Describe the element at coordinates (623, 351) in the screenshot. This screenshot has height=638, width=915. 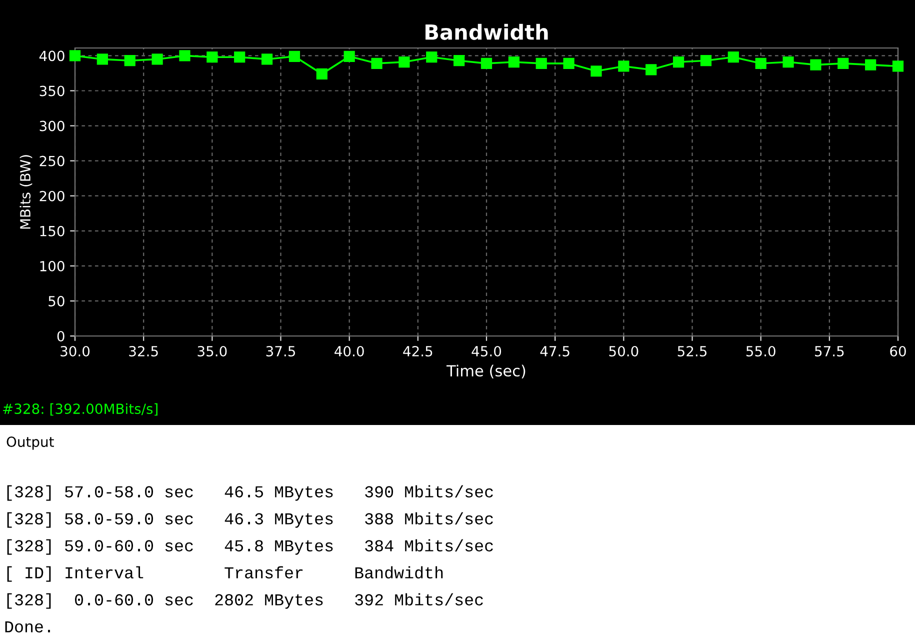
I see `x-tick-label: 50.0` at that location.